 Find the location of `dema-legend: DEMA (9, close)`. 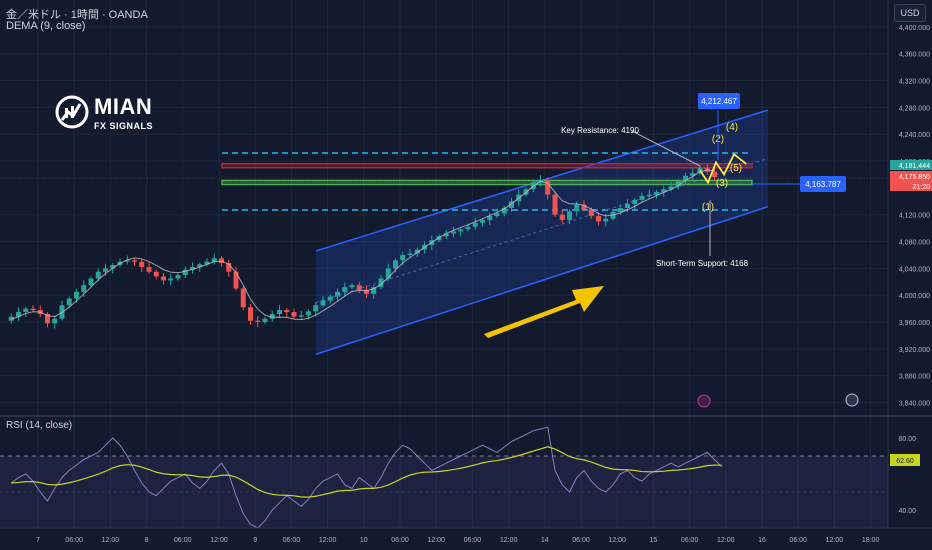

dema-legend: DEMA (9, close) is located at coordinates (46, 26).